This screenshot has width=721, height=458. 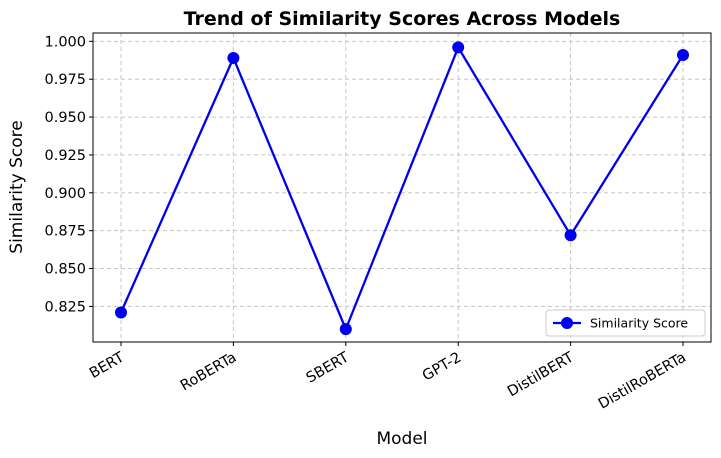 What do you see at coordinates (65, 307) in the screenshot?
I see `y-tick-label: 0.825` at bounding box center [65, 307].